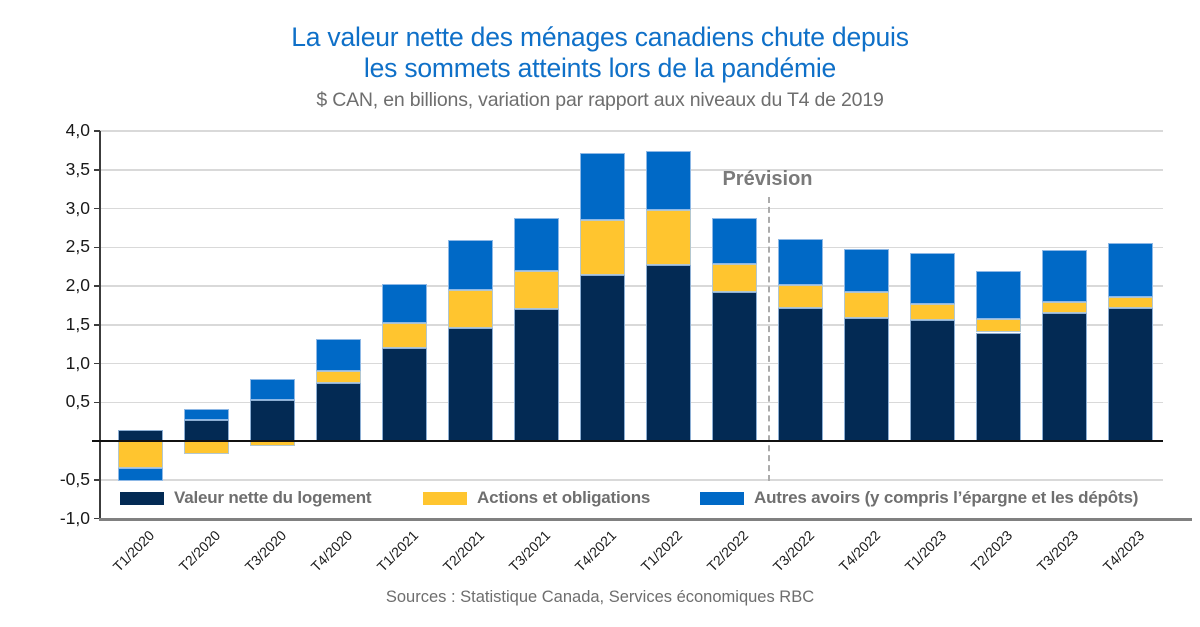 Image resolution: width=1200 pixels, height=627 pixels. What do you see at coordinates (77, 246) in the screenshot?
I see `y-tick-label: 2,5` at bounding box center [77, 246].